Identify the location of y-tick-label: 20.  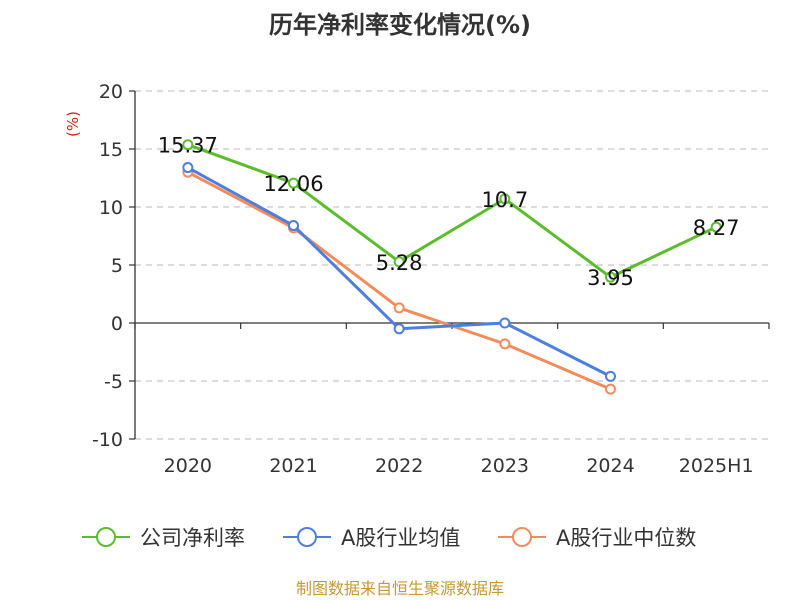
(111, 92).